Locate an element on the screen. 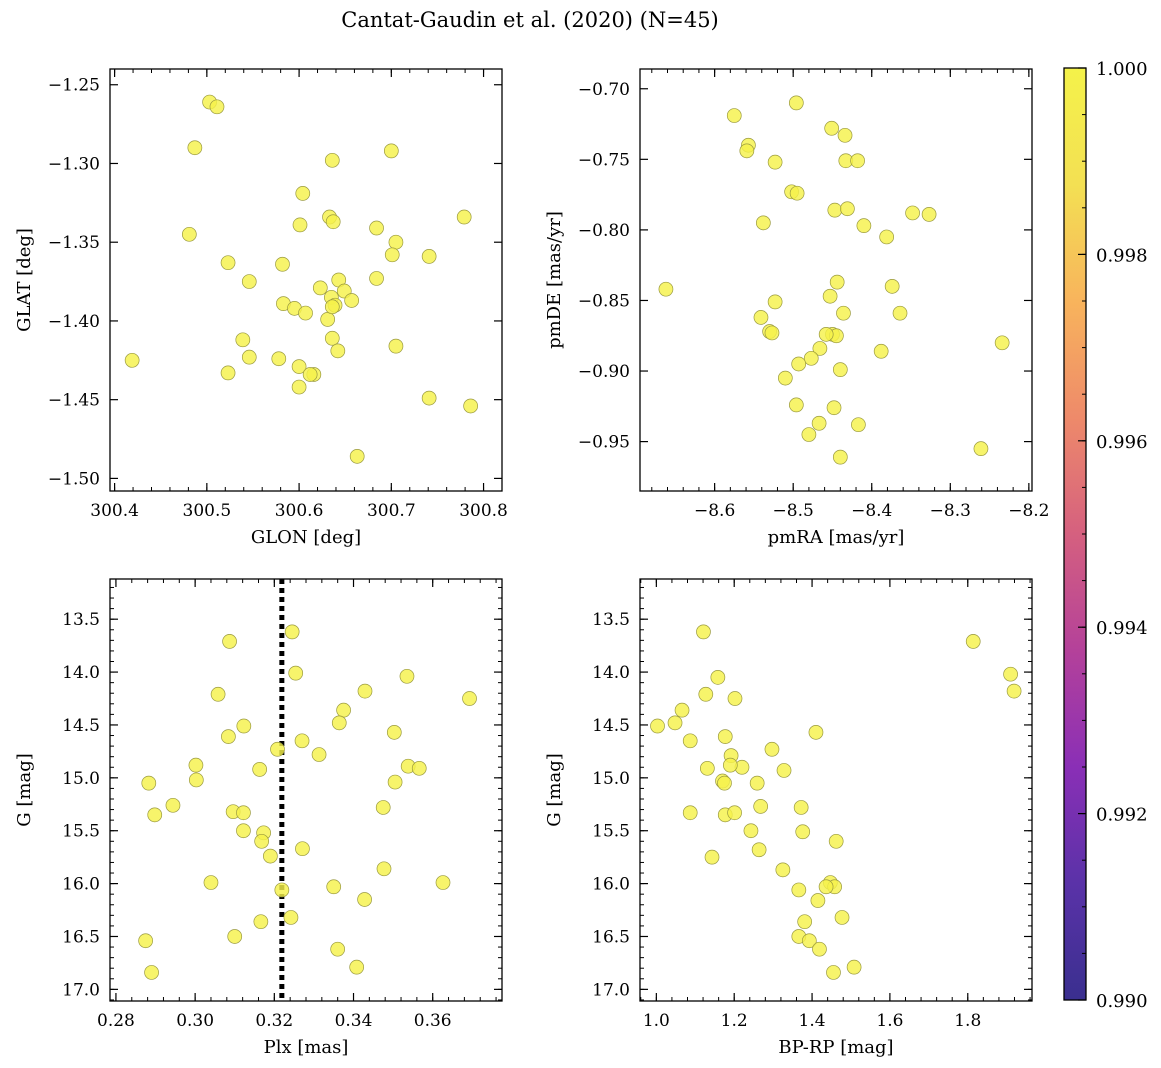 The width and height of the screenshot is (1161, 1068). y-tick-label: −0.70 is located at coordinates (604, 90).